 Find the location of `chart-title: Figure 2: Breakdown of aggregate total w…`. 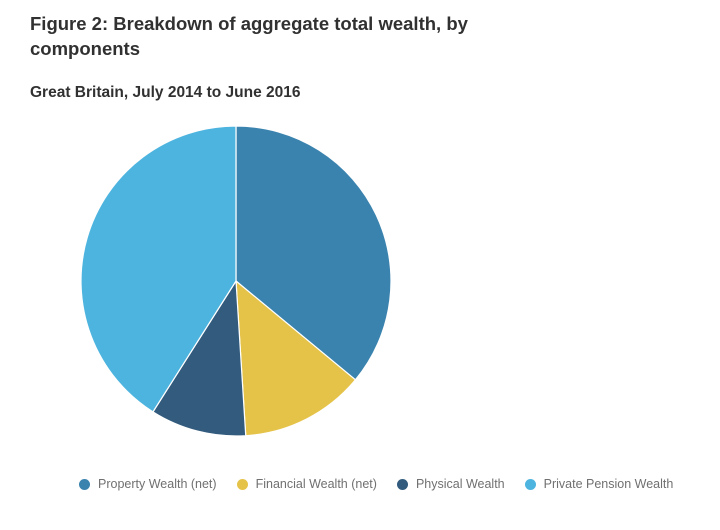

chart-title: Figure 2: Breakdown of aggregate total w… is located at coordinates (249, 36).